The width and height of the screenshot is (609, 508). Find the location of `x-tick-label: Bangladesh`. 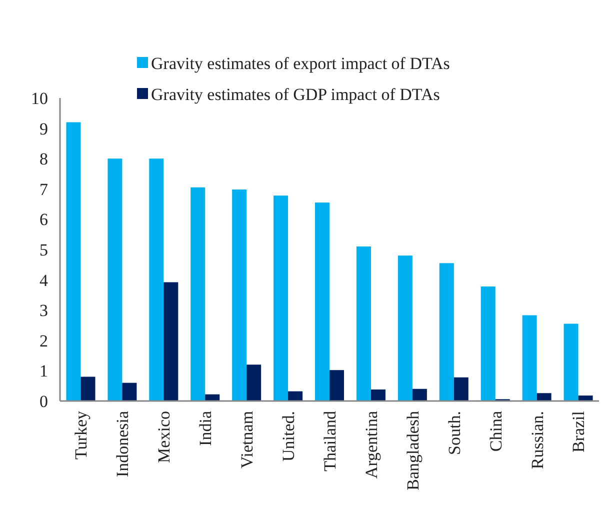

x-tick-label: Bangladesh is located at coordinates (412, 450).